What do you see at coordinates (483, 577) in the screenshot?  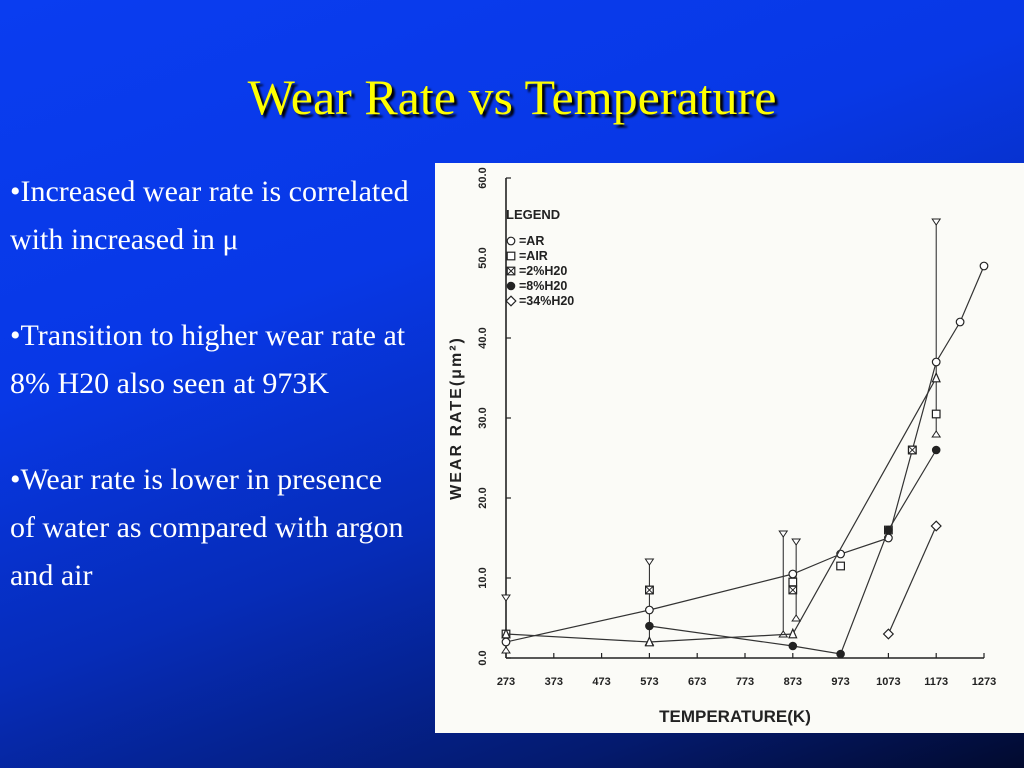 I see `y-tick-label: 10.0` at bounding box center [483, 577].